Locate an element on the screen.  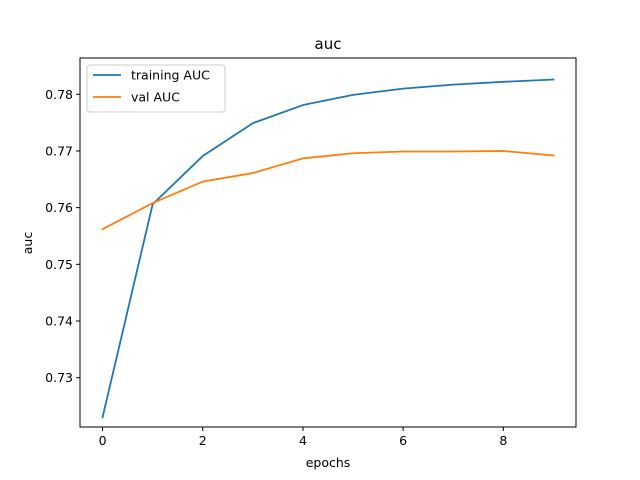
legend-label-2: val AUC is located at coordinates (155, 97).